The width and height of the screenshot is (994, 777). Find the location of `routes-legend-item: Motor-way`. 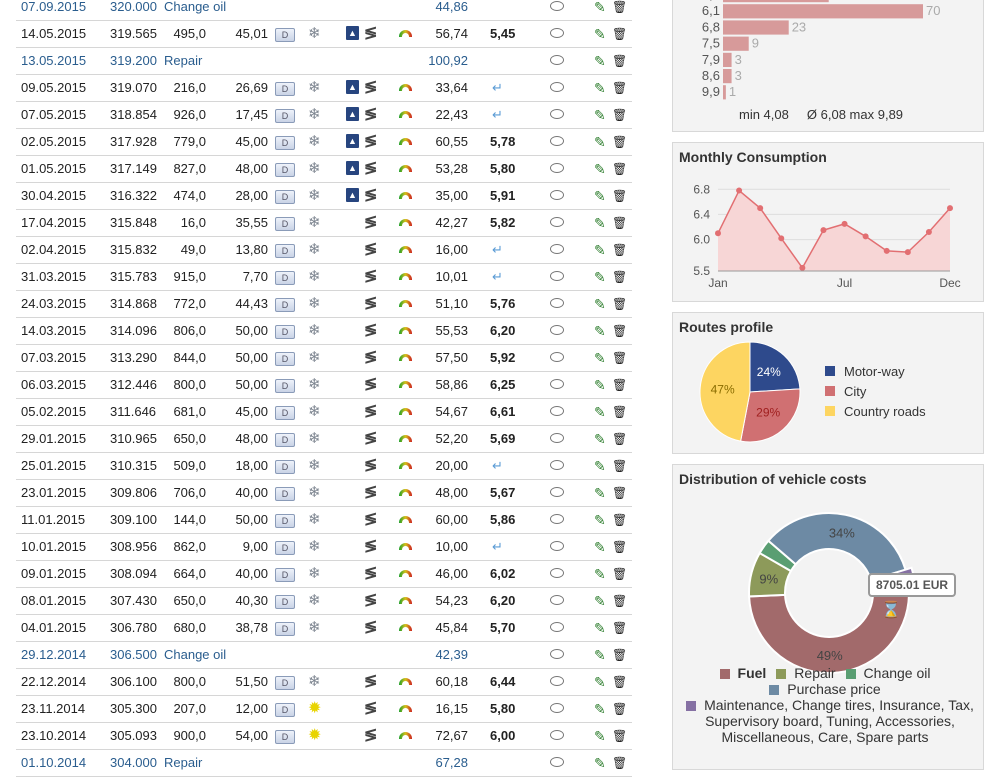

routes-legend-item: Motor-way is located at coordinates (874, 371).